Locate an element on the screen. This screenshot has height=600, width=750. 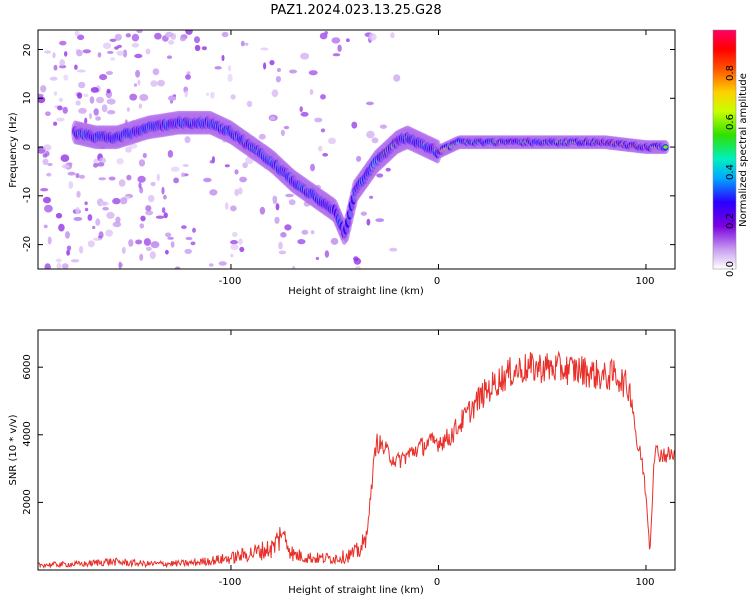
snr-ytick-label: 6000 is located at coordinates (27, 366).